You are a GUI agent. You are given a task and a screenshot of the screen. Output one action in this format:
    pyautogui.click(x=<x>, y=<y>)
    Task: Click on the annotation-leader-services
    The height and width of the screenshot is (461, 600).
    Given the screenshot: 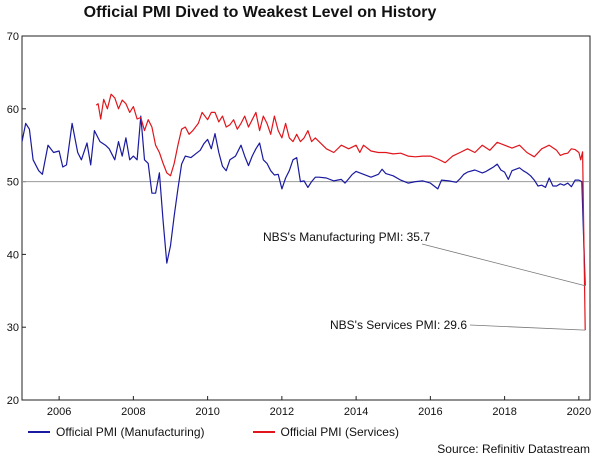 What is the action you would take?
    pyautogui.click(x=527, y=327)
    